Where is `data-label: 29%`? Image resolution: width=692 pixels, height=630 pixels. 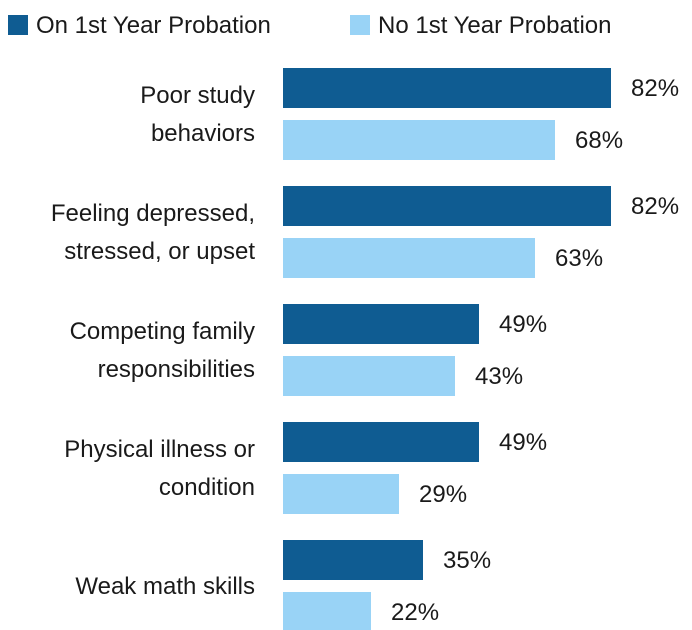 data-label: 29% is located at coordinates (443, 494).